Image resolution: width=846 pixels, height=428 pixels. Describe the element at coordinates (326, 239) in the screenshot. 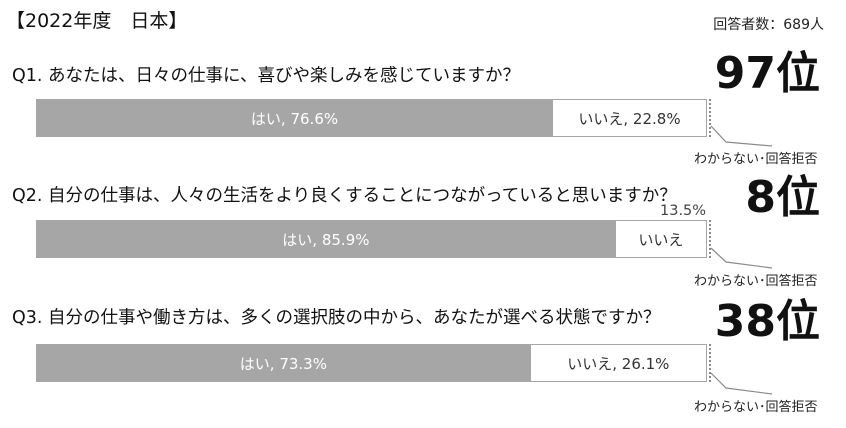

I see `bar-segment-yes: はい, 85.9%` at that location.